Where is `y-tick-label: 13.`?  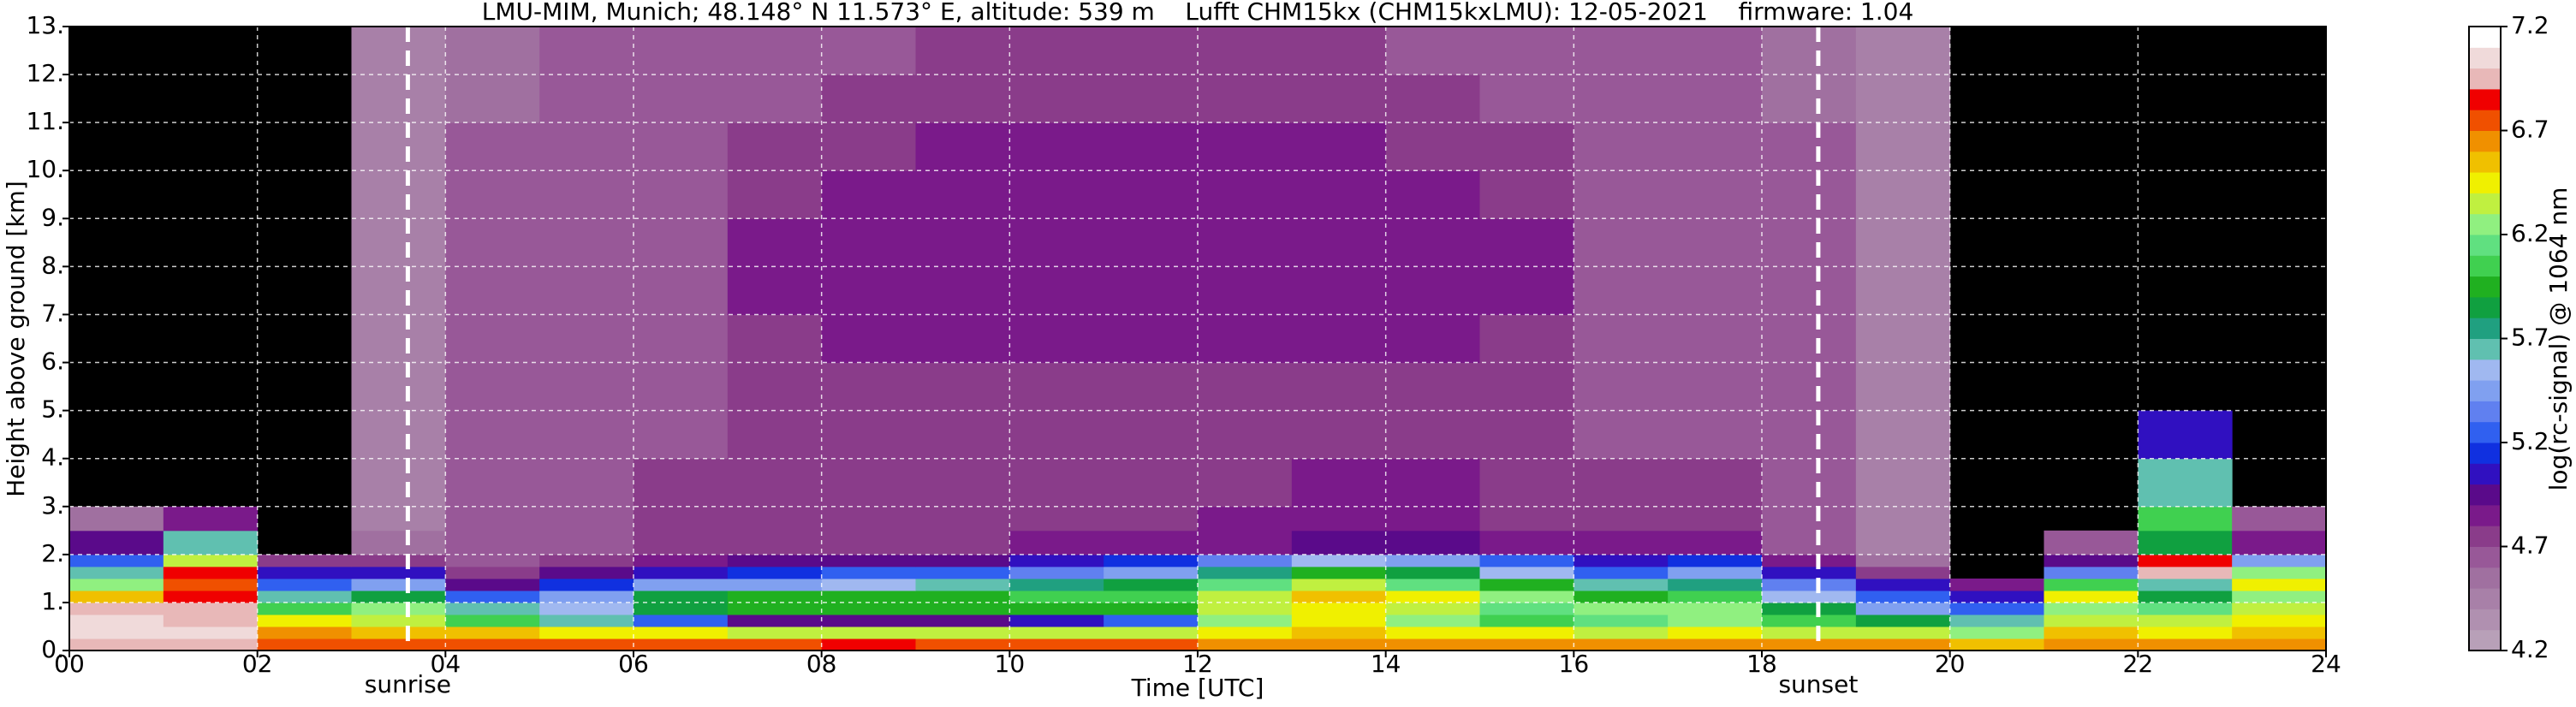
y-tick-label: 13. is located at coordinates (45, 25).